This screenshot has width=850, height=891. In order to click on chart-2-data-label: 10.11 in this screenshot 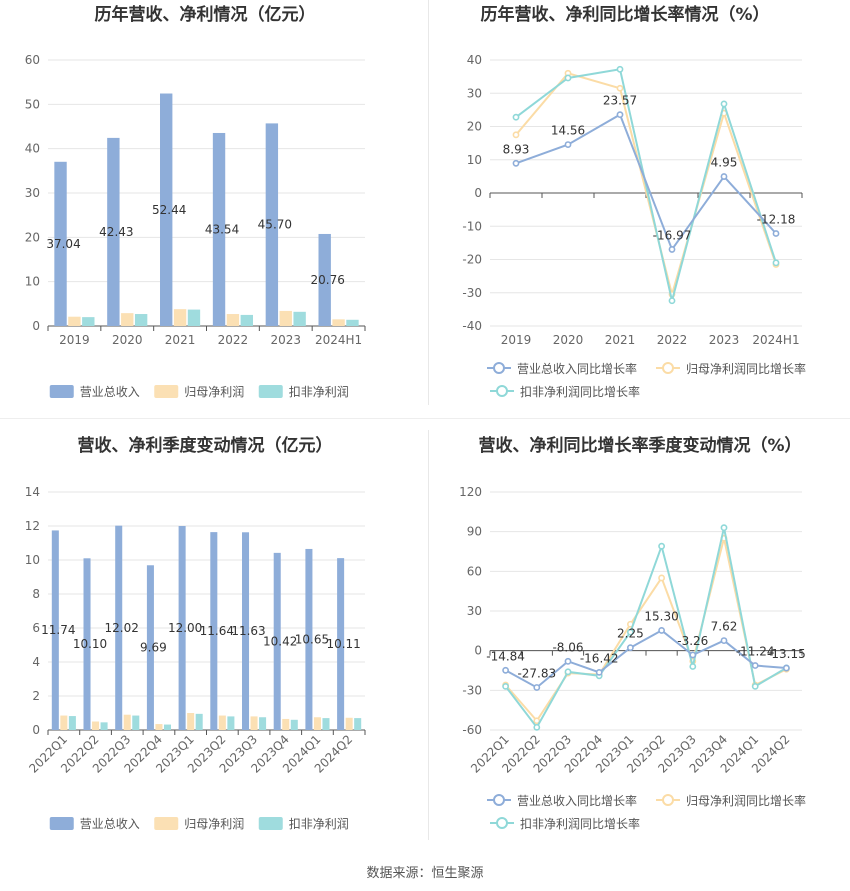, I will do `click(343, 644)`.